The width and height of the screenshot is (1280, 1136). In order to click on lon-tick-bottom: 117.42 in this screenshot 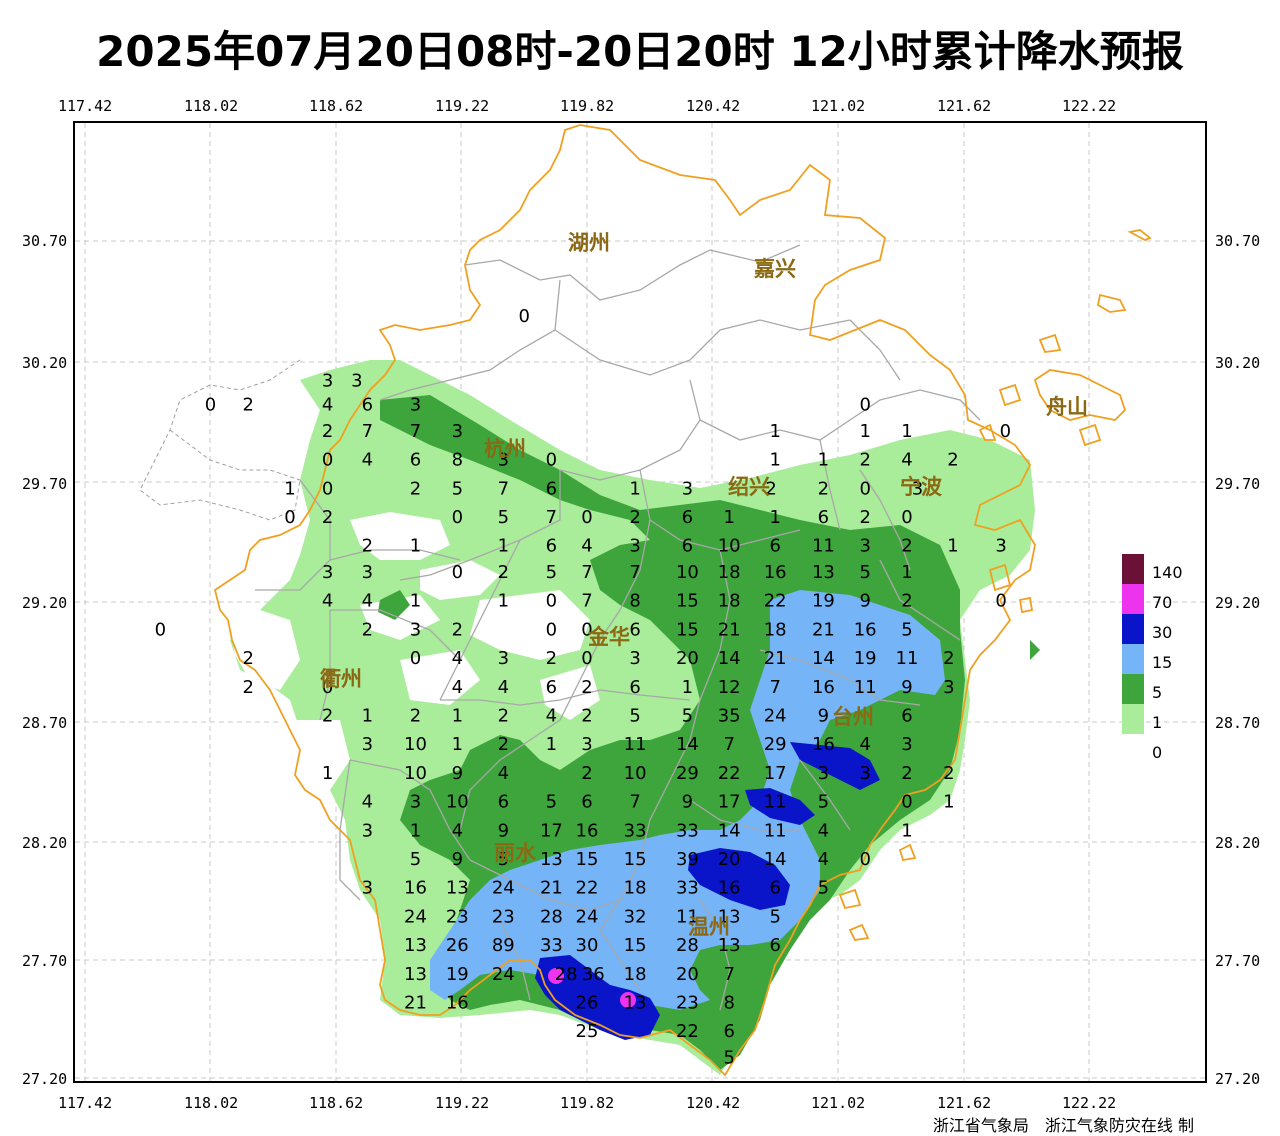, I will do `click(85, 1103)`.